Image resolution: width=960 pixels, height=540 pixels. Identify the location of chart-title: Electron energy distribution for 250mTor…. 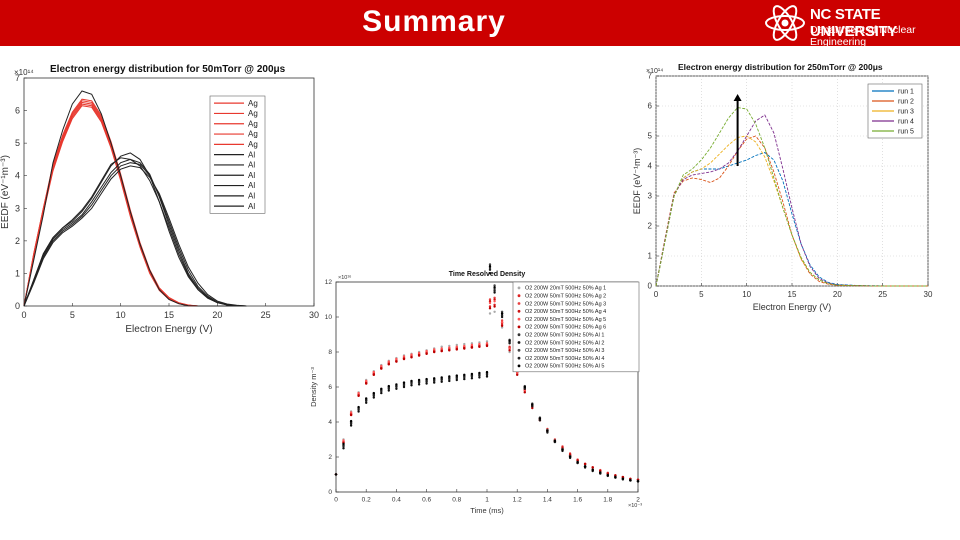
(780, 67).